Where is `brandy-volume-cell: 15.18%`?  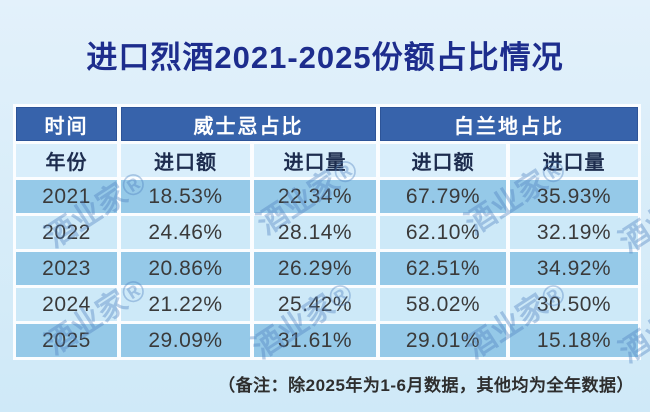
brandy-volume-cell: 15.18% is located at coordinates (574, 340).